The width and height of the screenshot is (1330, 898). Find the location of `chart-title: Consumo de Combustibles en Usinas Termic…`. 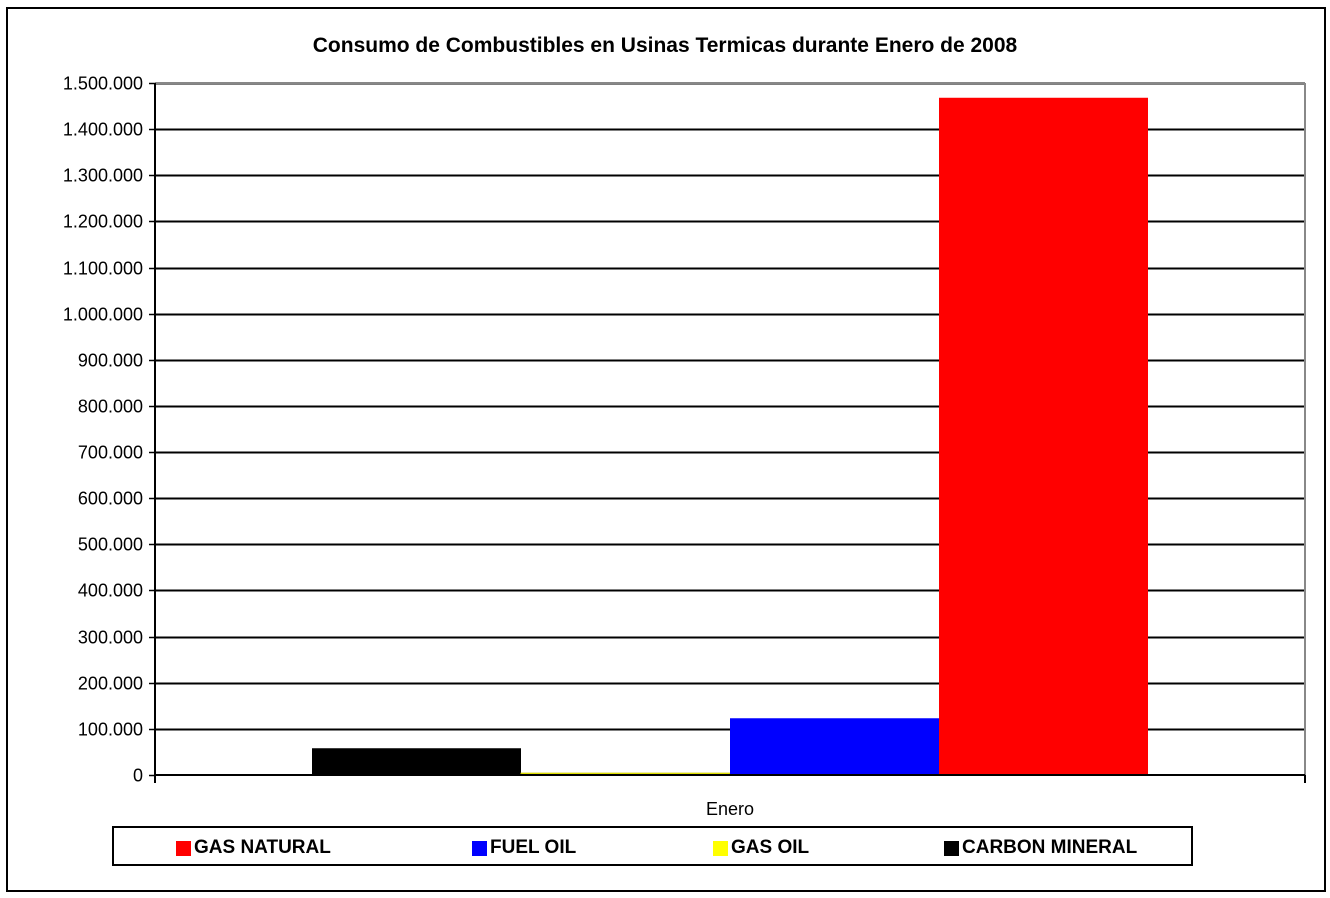

chart-title: Consumo de Combustibles en Usinas Termic… is located at coordinates (665, 45).